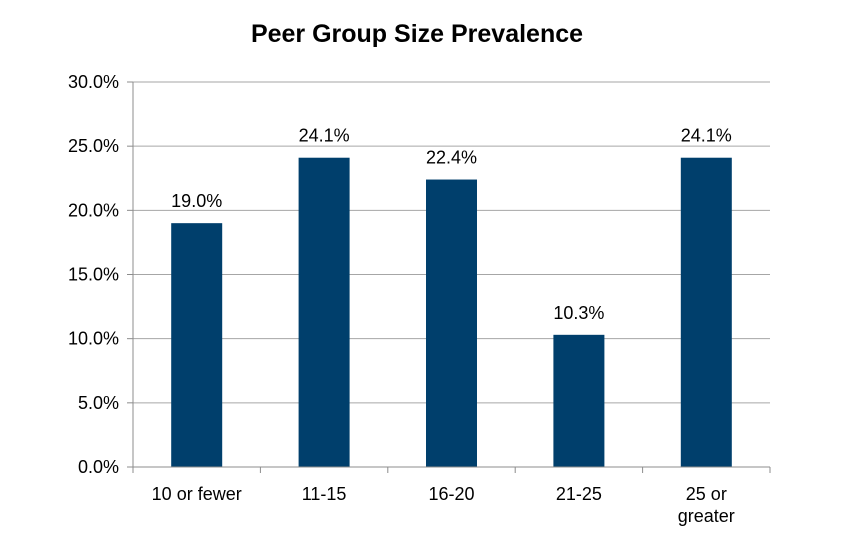 The image size is (860, 540). Describe the element at coordinates (578, 313) in the screenshot. I see `data-label: 10.3%` at that location.